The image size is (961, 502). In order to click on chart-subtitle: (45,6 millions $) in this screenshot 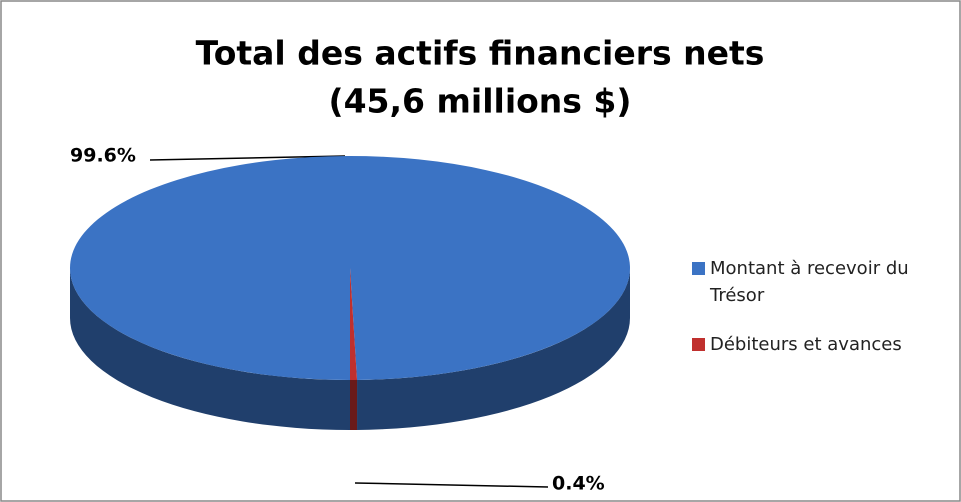, I will do `click(480, 101)`.